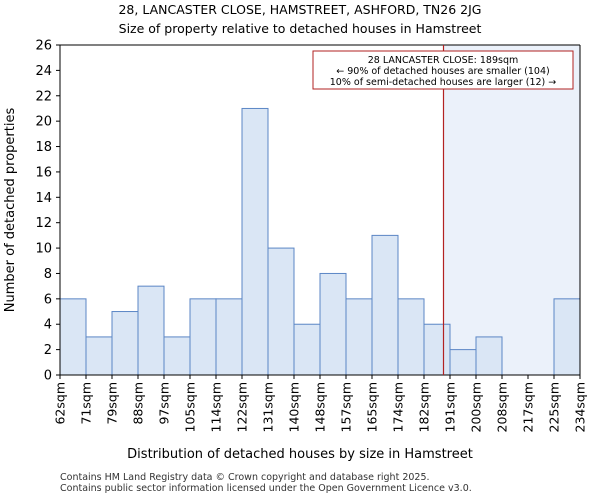 Image resolution: width=600 pixels, height=500 pixels. What do you see at coordinates (359, 337) in the screenshot?
I see `bar-157sqm` at bounding box center [359, 337].